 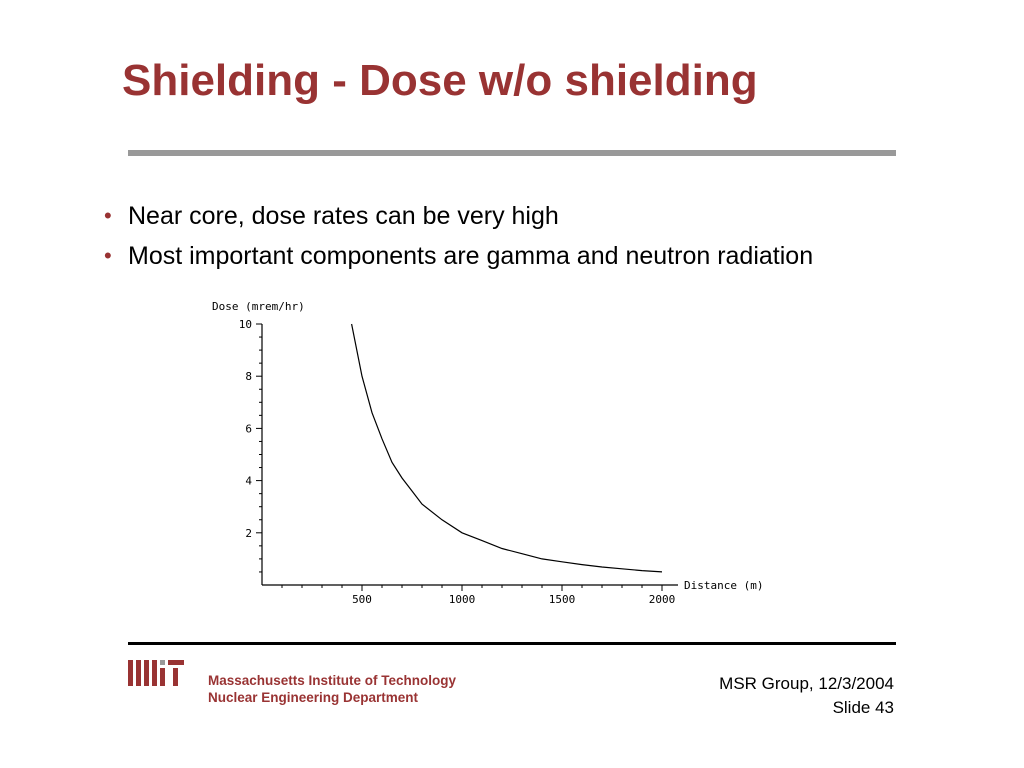 What do you see at coordinates (362, 599) in the screenshot?
I see `x-tick-label: 500` at bounding box center [362, 599].